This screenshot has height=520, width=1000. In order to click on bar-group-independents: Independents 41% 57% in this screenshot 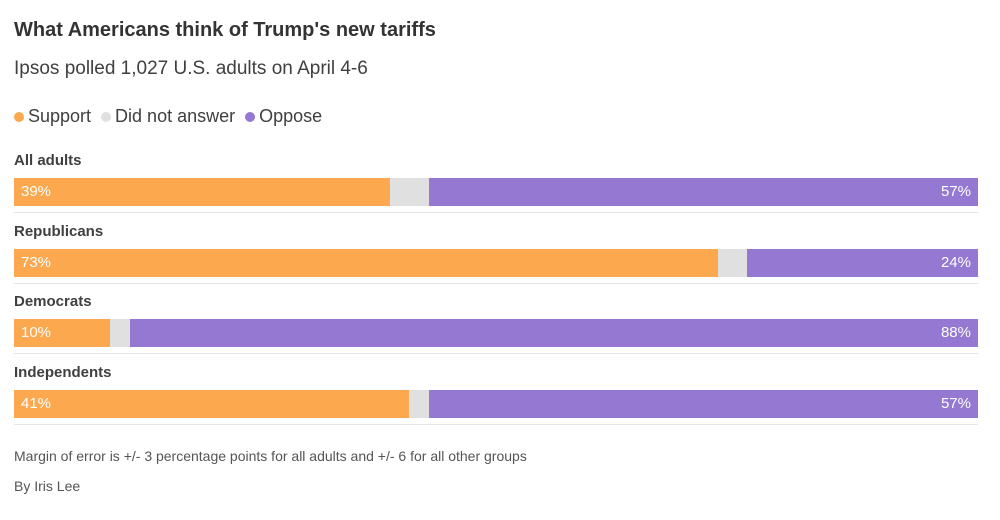, I will do `click(496, 393)`.